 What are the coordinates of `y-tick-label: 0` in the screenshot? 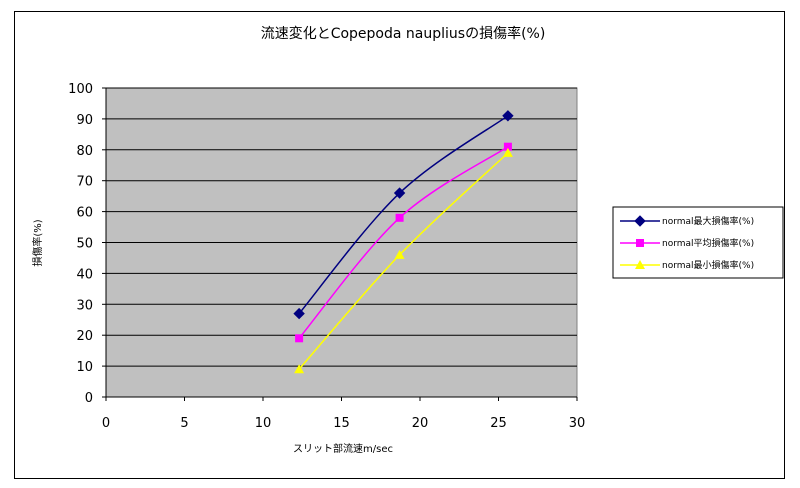 It's located at (89, 398).